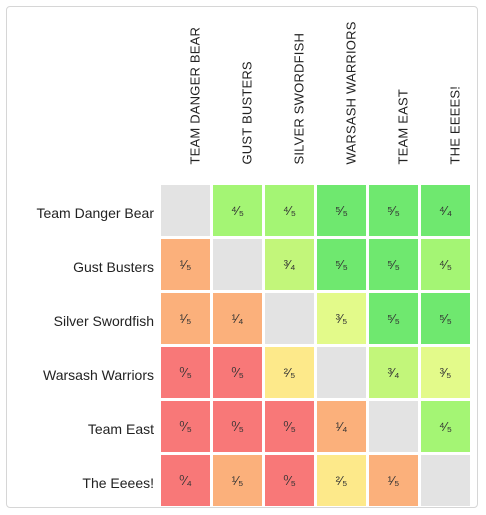  I want to click on row-label: Silver Swordfish, so click(103, 321).